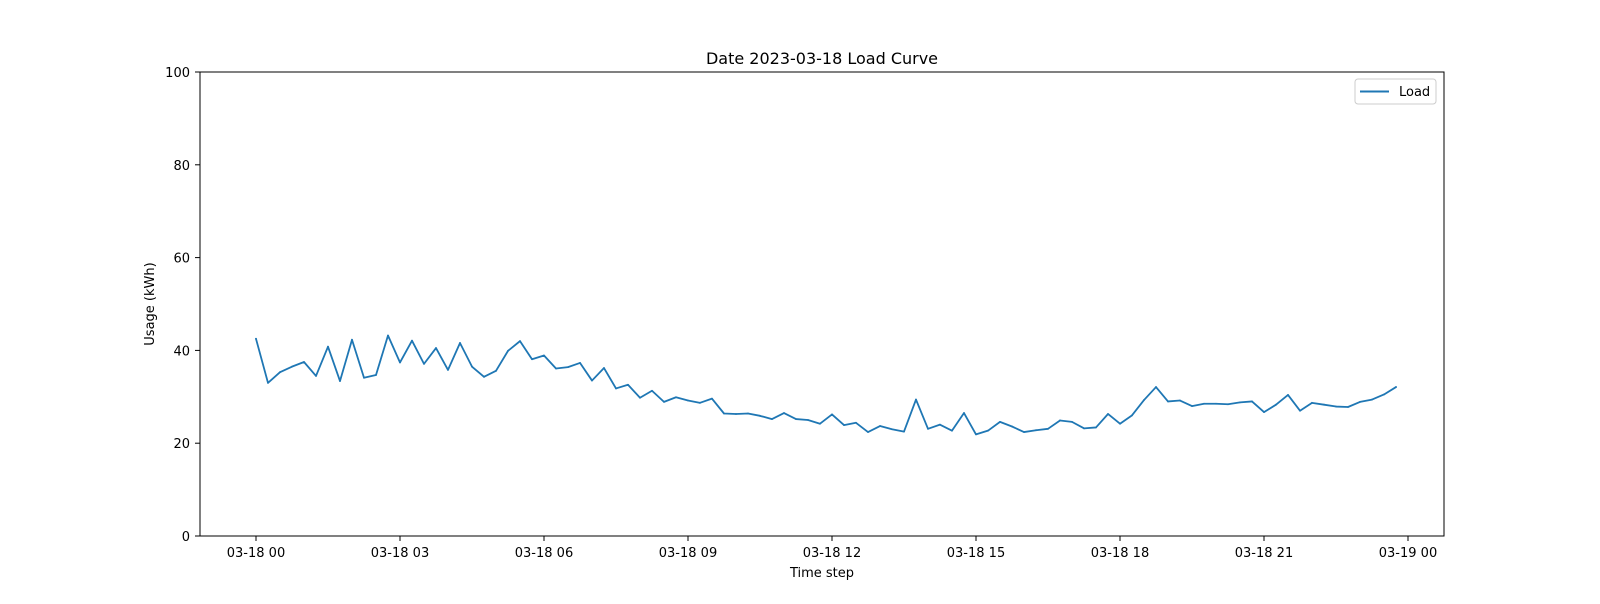 This screenshot has width=1600, height=604. What do you see at coordinates (688, 553) in the screenshot?
I see `x-tick-label: 03-18 09` at bounding box center [688, 553].